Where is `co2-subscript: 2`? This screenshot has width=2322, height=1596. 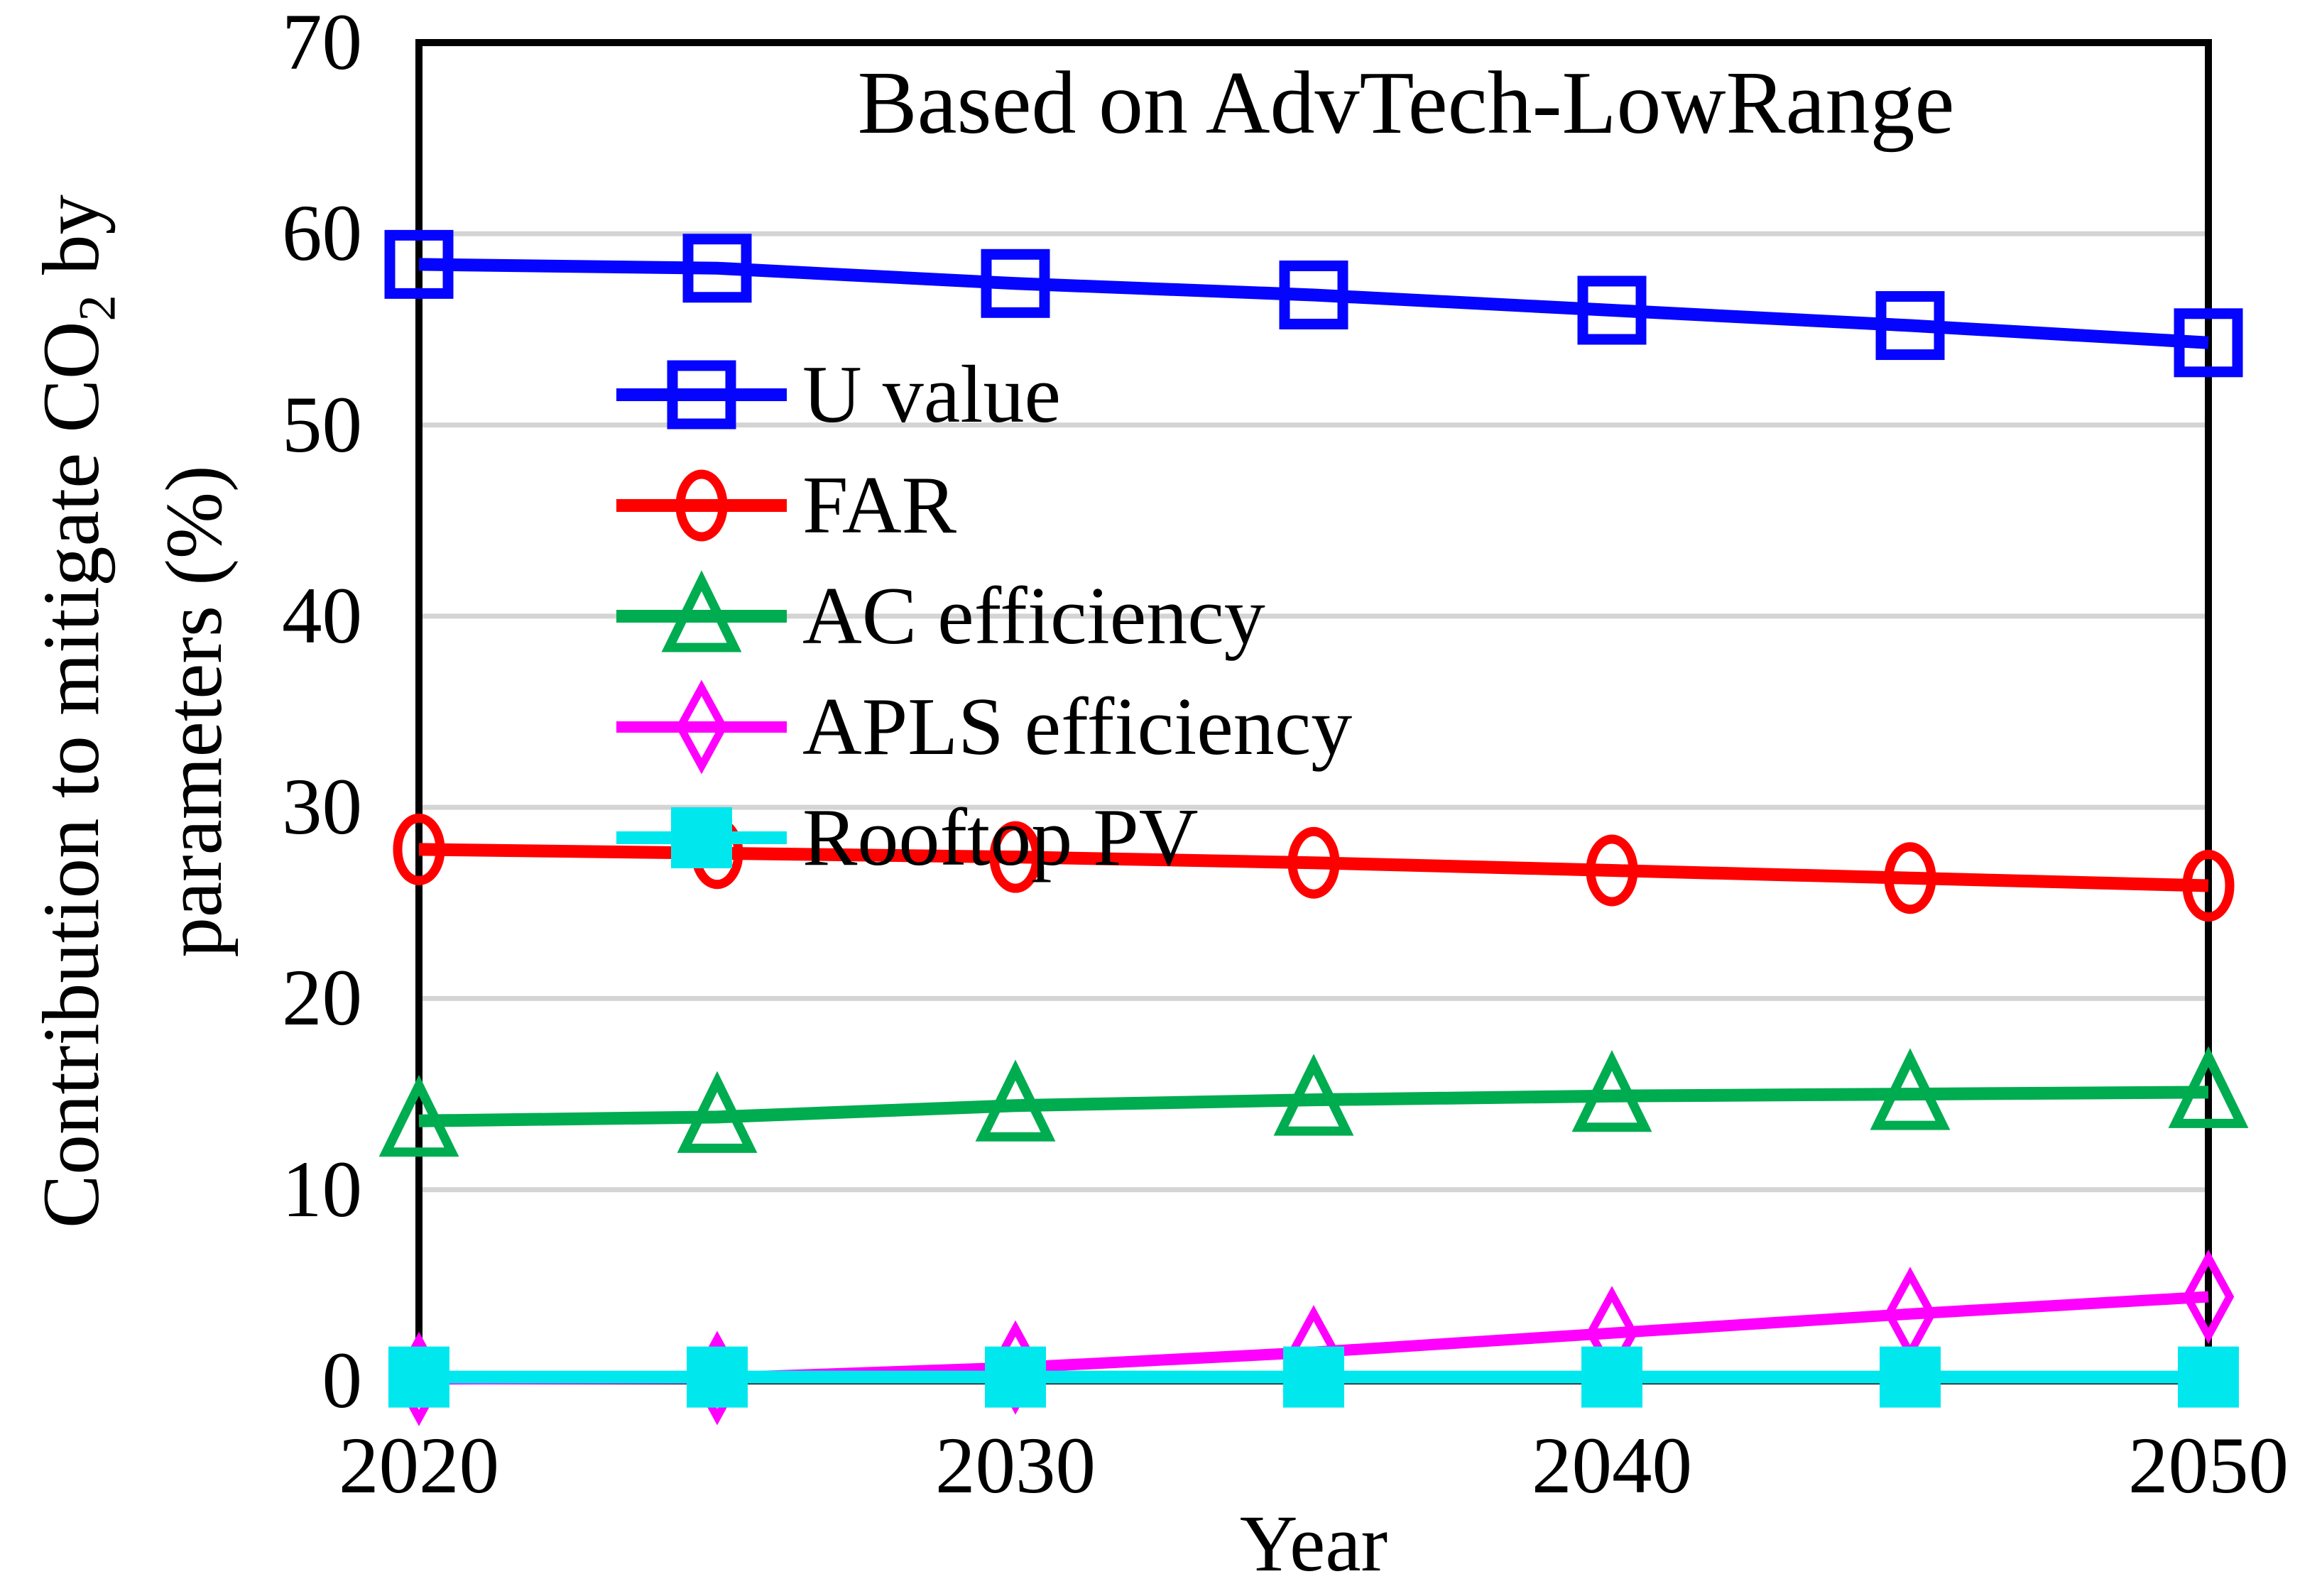 co2-subscript: 2 is located at coordinates (97, 308).